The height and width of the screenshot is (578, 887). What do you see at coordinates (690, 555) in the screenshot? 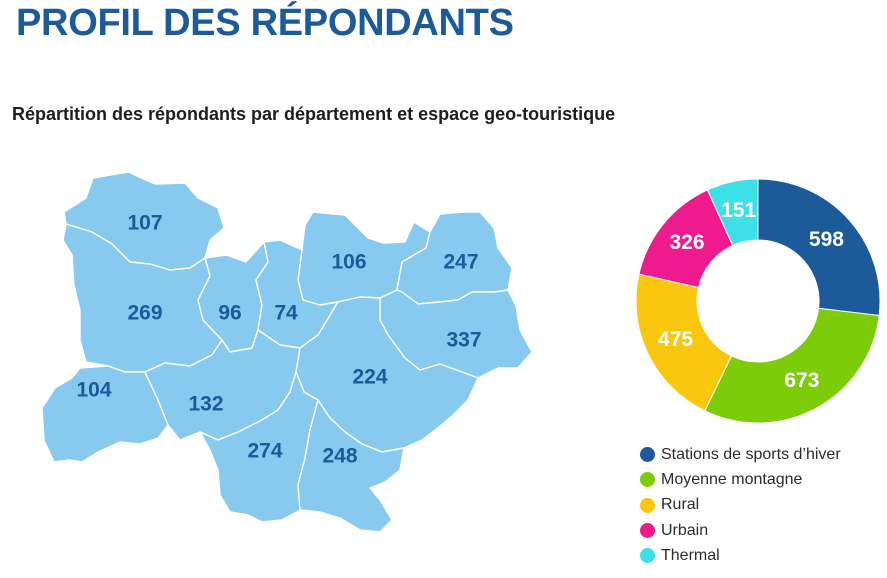
I see `legend-label: Thermal` at bounding box center [690, 555].